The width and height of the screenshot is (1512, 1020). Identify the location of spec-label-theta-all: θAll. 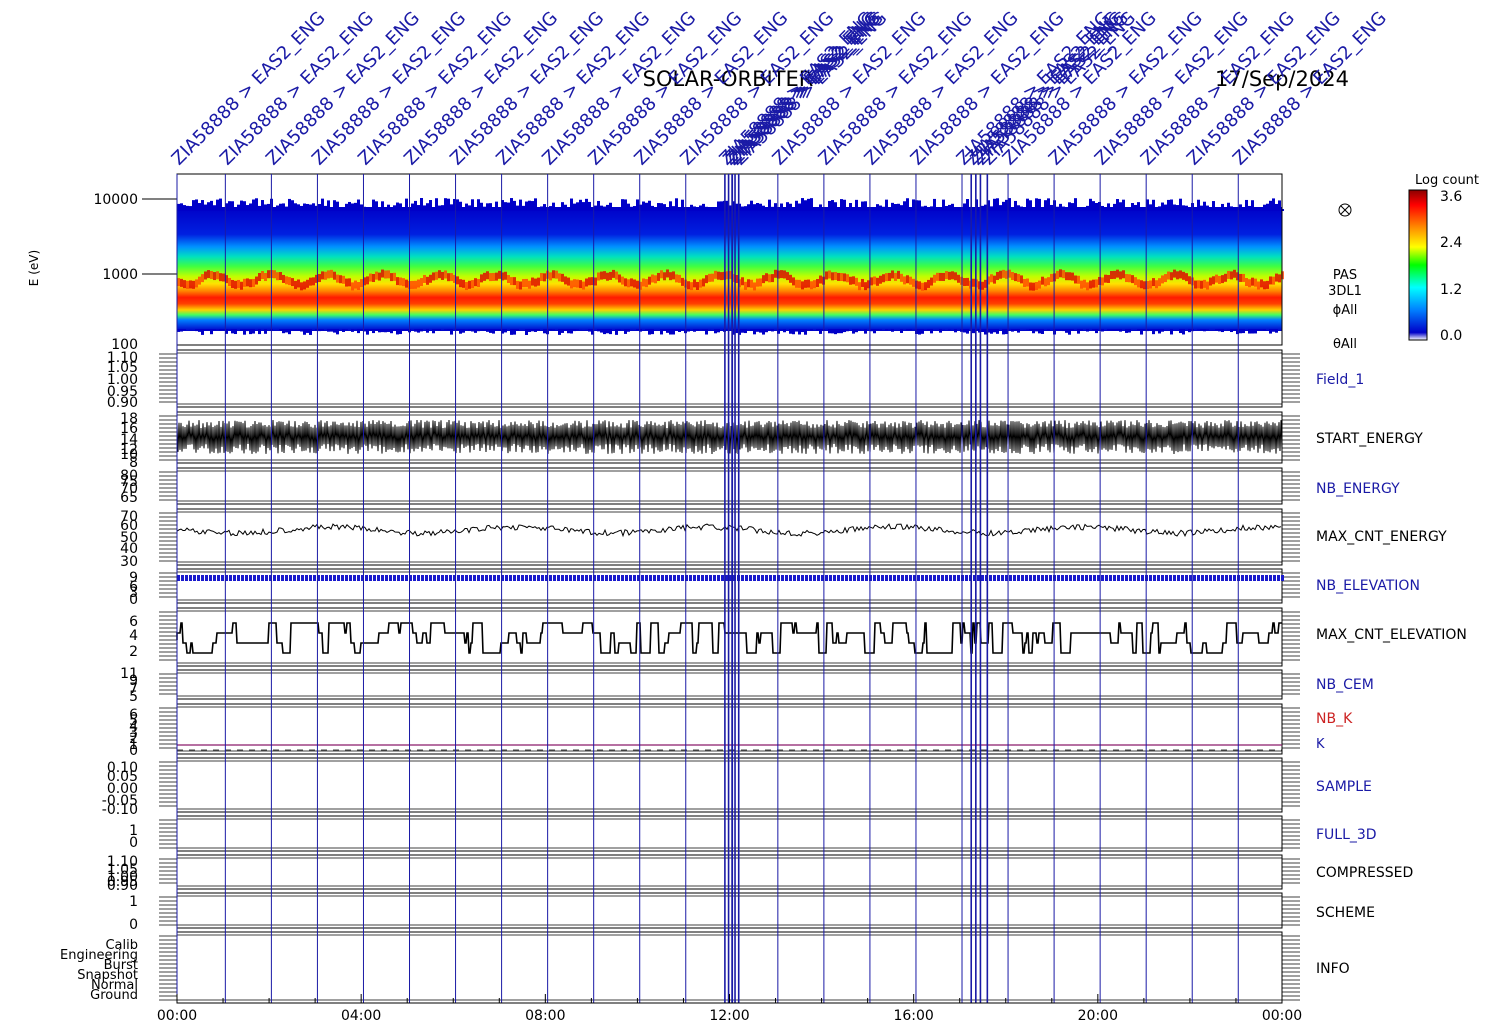
(1345, 344).